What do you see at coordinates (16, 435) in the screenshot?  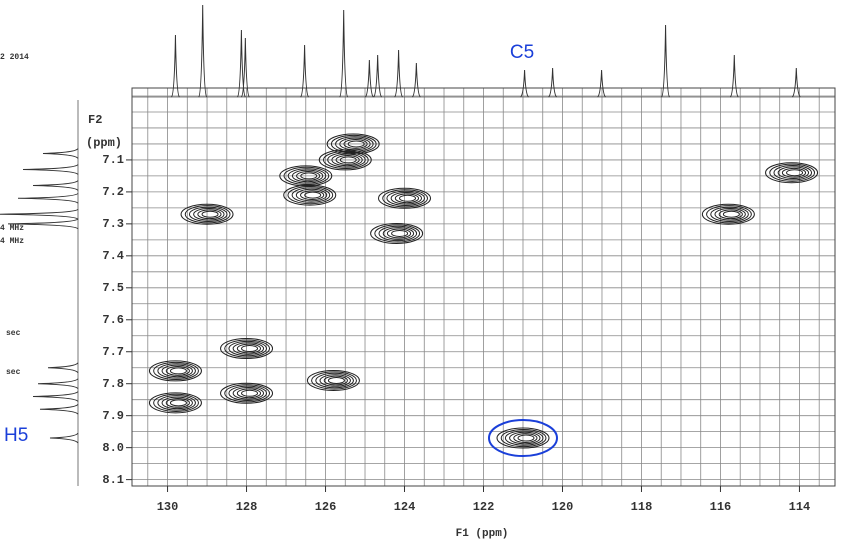 I see `annotation: H5` at bounding box center [16, 435].